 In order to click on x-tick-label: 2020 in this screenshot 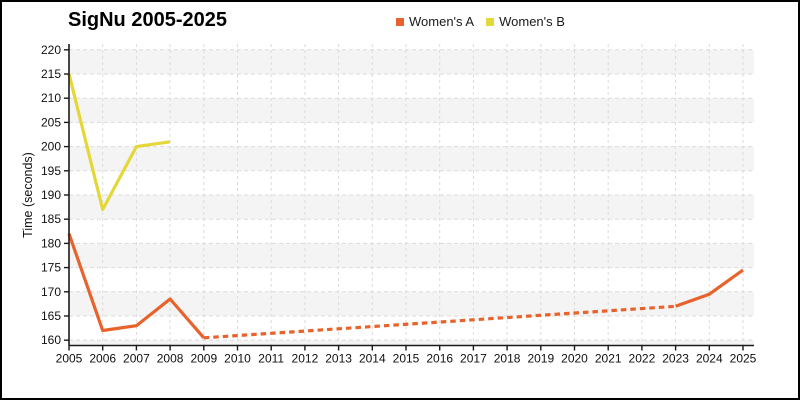, I will do `click(574, 359)`.